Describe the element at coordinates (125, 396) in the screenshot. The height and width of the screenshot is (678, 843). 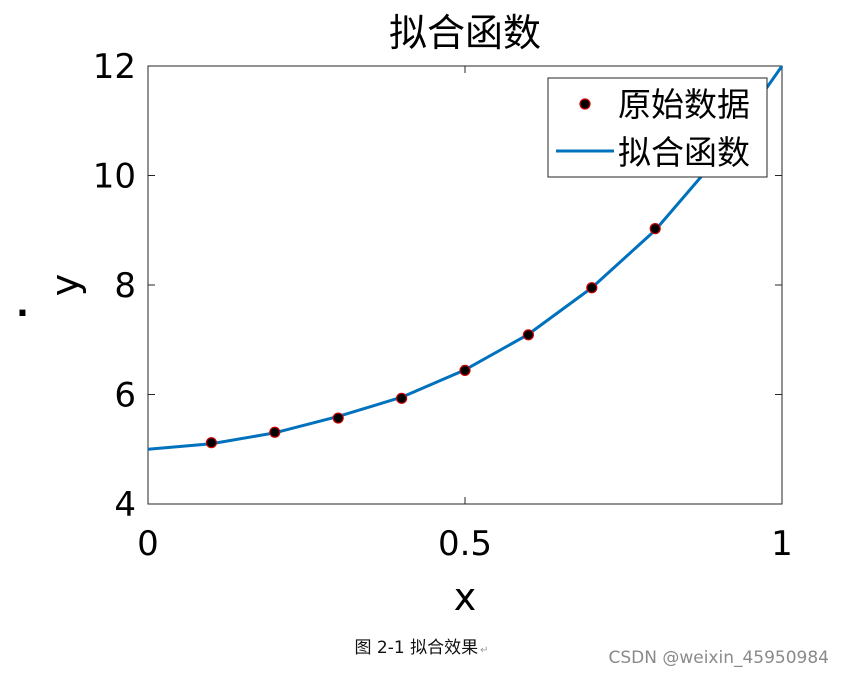
I see `y-tick-label: 6` at that location.